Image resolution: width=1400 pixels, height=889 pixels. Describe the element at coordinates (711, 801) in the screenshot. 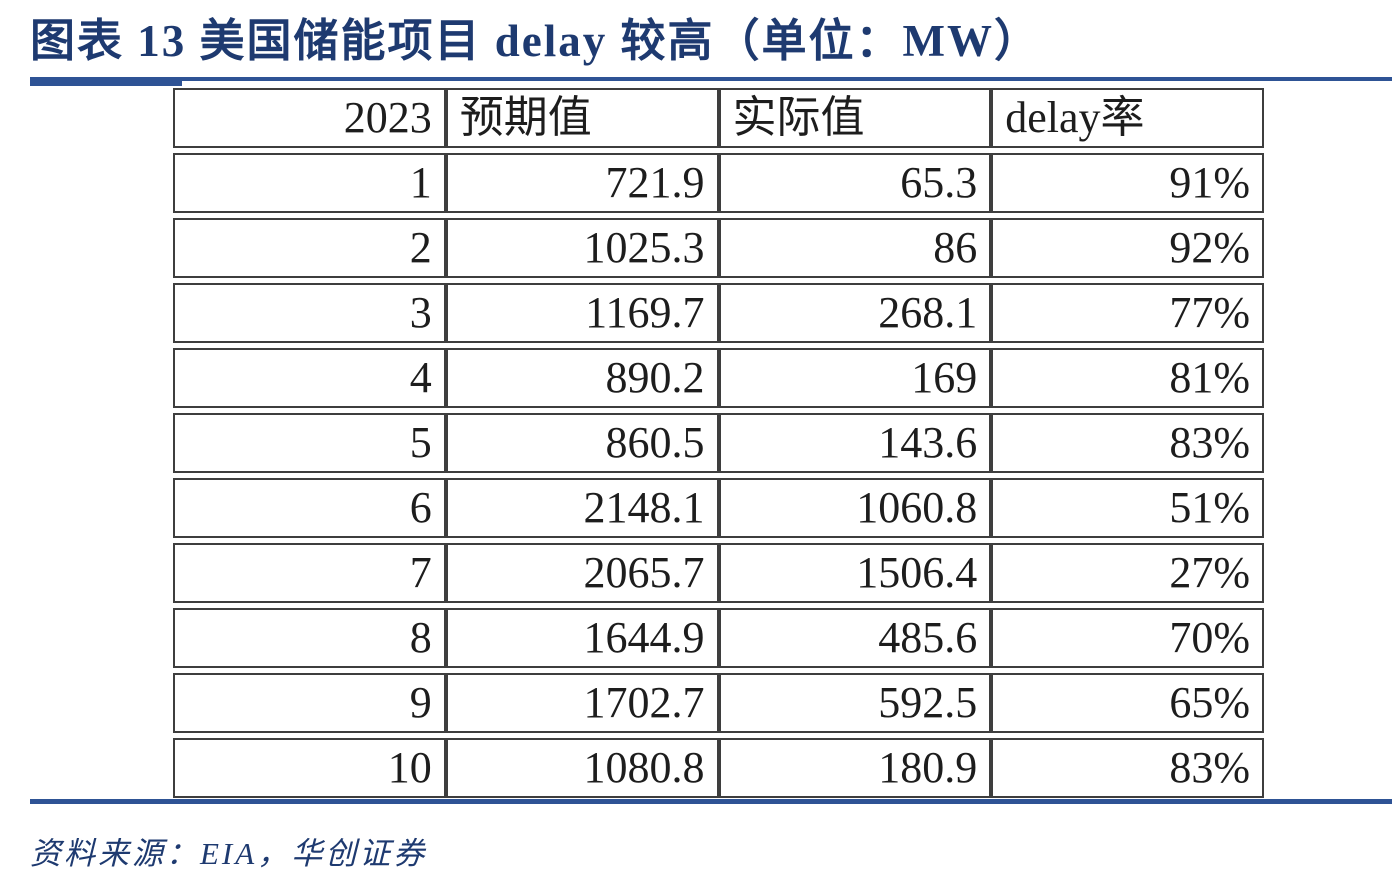

I see `table-bottom-line` at that location.